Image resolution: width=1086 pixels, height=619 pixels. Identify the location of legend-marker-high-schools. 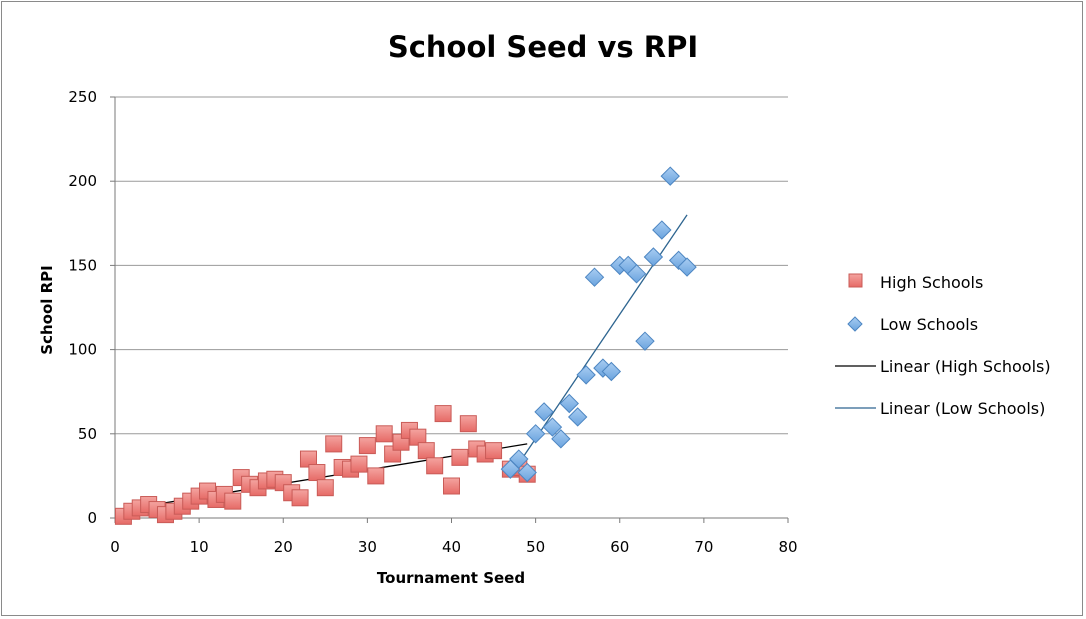
(855, 280).